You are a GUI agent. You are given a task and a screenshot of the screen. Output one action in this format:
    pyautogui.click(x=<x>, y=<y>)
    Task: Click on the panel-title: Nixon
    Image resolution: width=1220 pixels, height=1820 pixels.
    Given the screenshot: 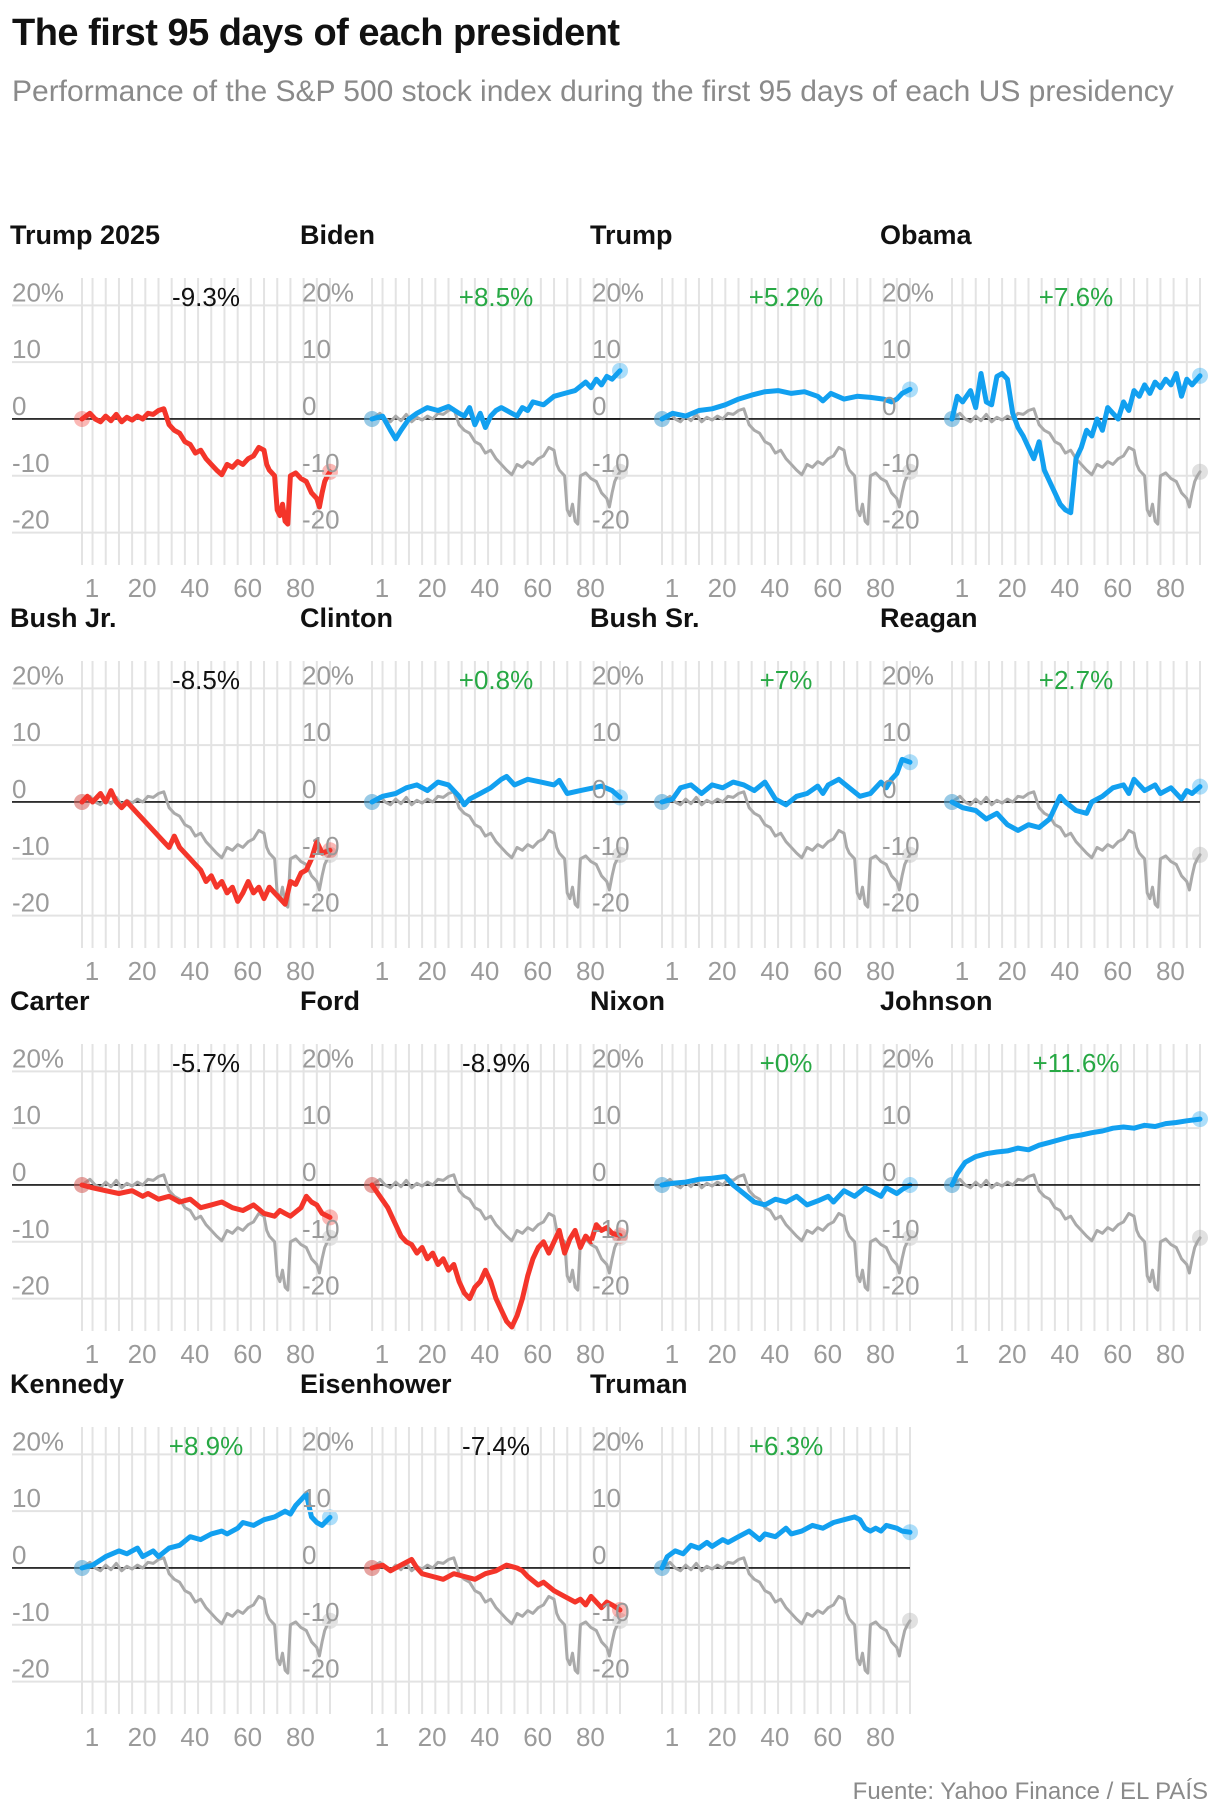 What is the action you would take?
    pyautogui.click(x=628, y=1001)
    